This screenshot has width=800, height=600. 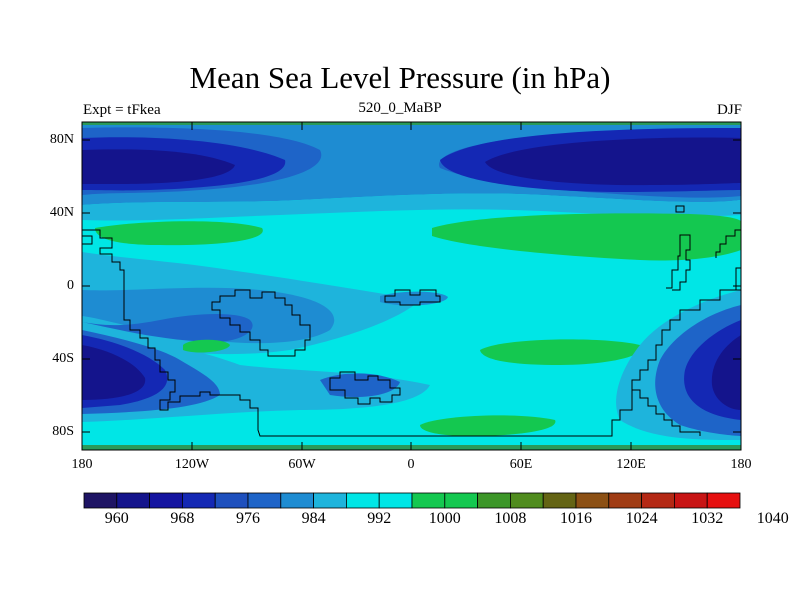 I want to click on coastline-east-edge, so click(x=728, y=243).